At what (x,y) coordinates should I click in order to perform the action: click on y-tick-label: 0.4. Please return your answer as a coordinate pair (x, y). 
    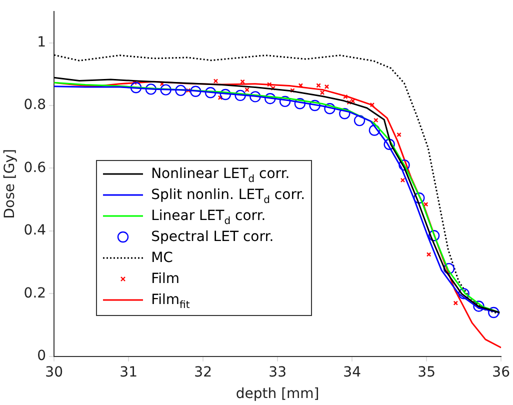
    Looking at the image, I should click on (35, 230).